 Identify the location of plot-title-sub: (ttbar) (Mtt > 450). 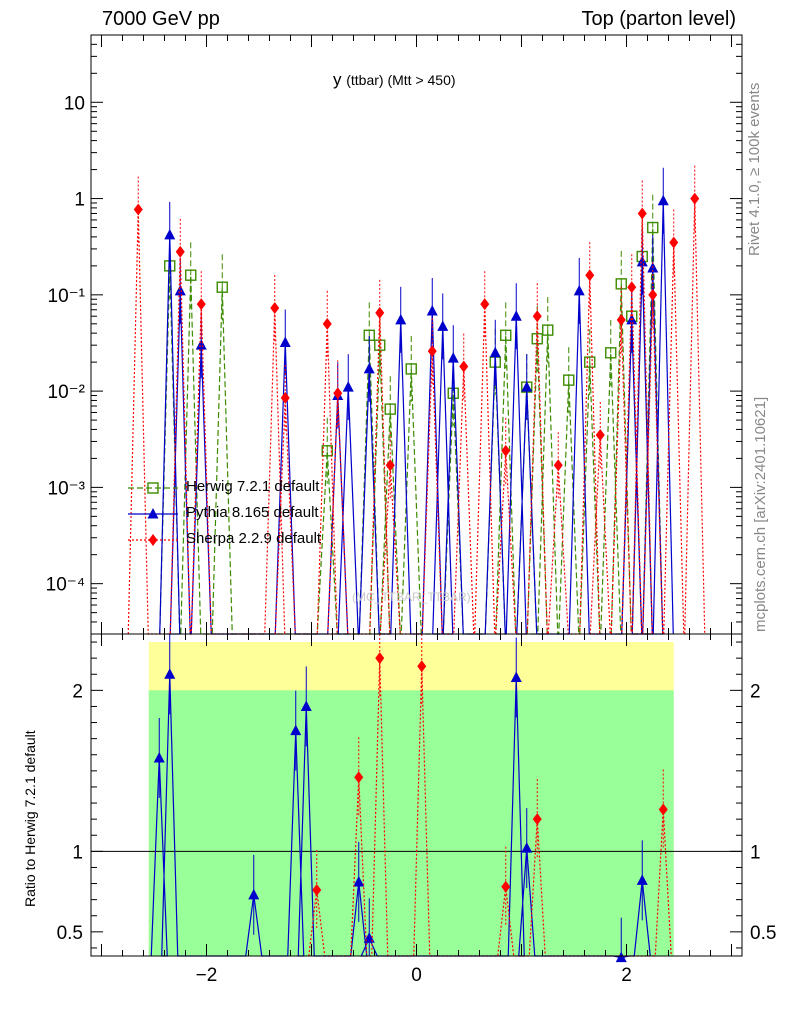
(401, 80).